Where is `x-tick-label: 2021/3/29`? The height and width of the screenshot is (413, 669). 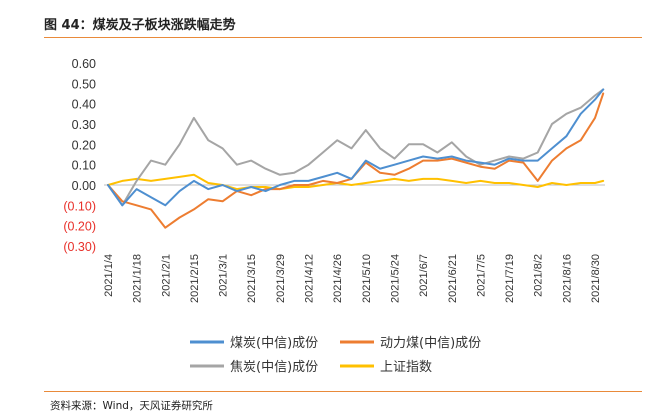 x-tick-label: 2021/3/29 is located at coordinates (281, 278).